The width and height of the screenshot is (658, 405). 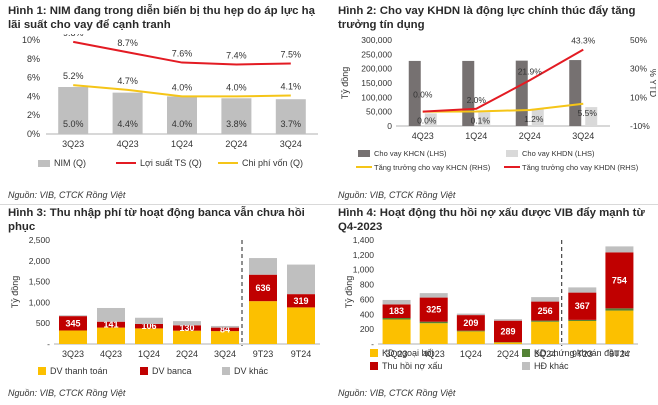 I want to click on y2-tick-label: 30%, so click(x=638, y=69).